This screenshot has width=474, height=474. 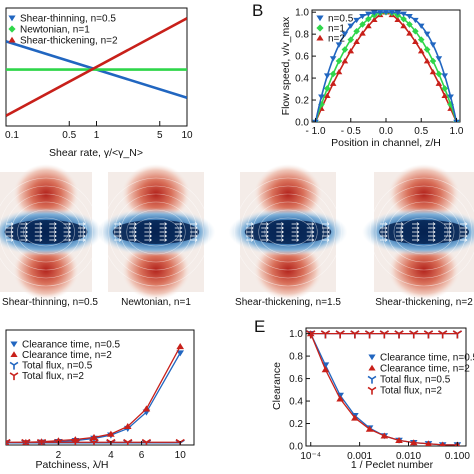 I want to click on y-tick-label: 0.8, so click(x=296, y=357).